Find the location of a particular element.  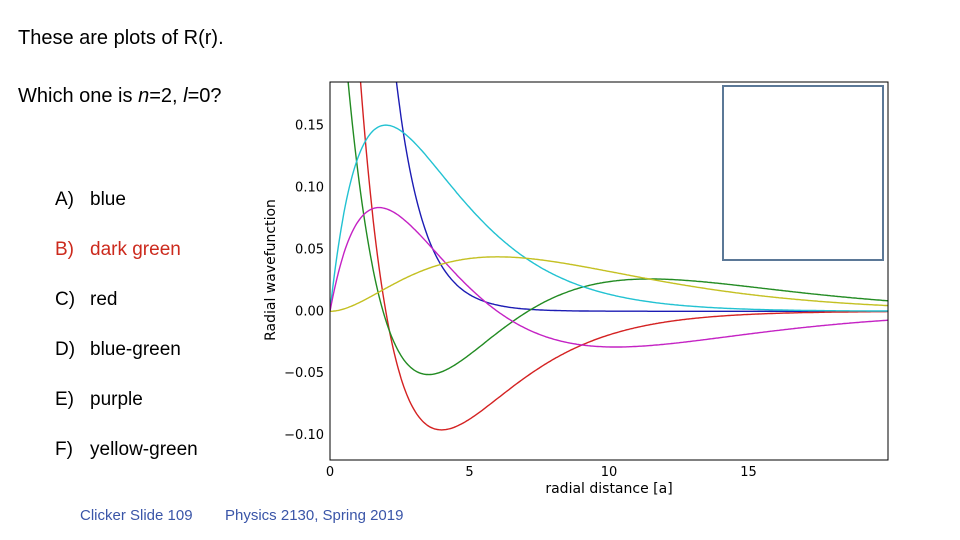

legend-box is located at coordinates (803, 173).